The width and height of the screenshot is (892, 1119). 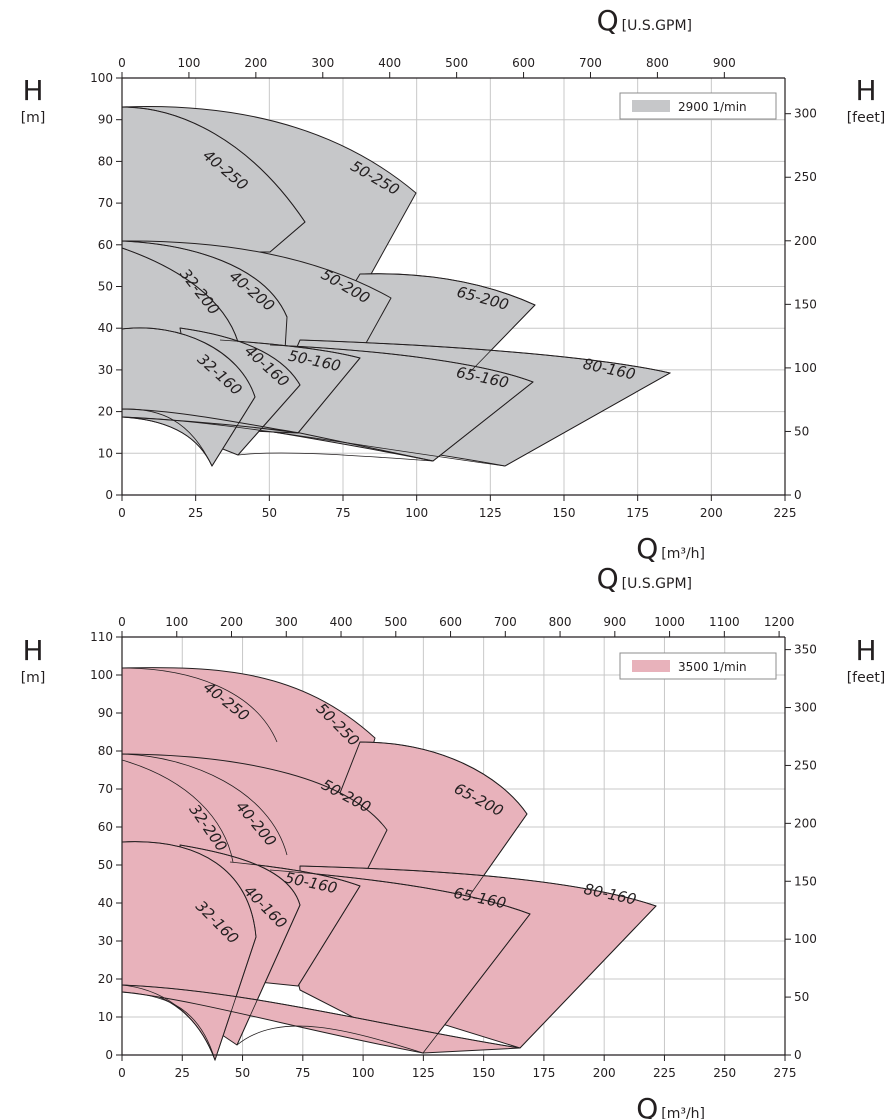 I want to click on y-right-axis-symbol: H, so click(x=865, y=650).